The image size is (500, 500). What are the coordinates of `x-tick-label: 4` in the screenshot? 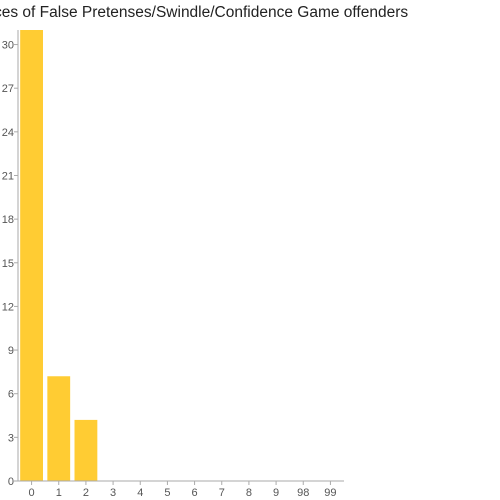 It's located at (140, 493).